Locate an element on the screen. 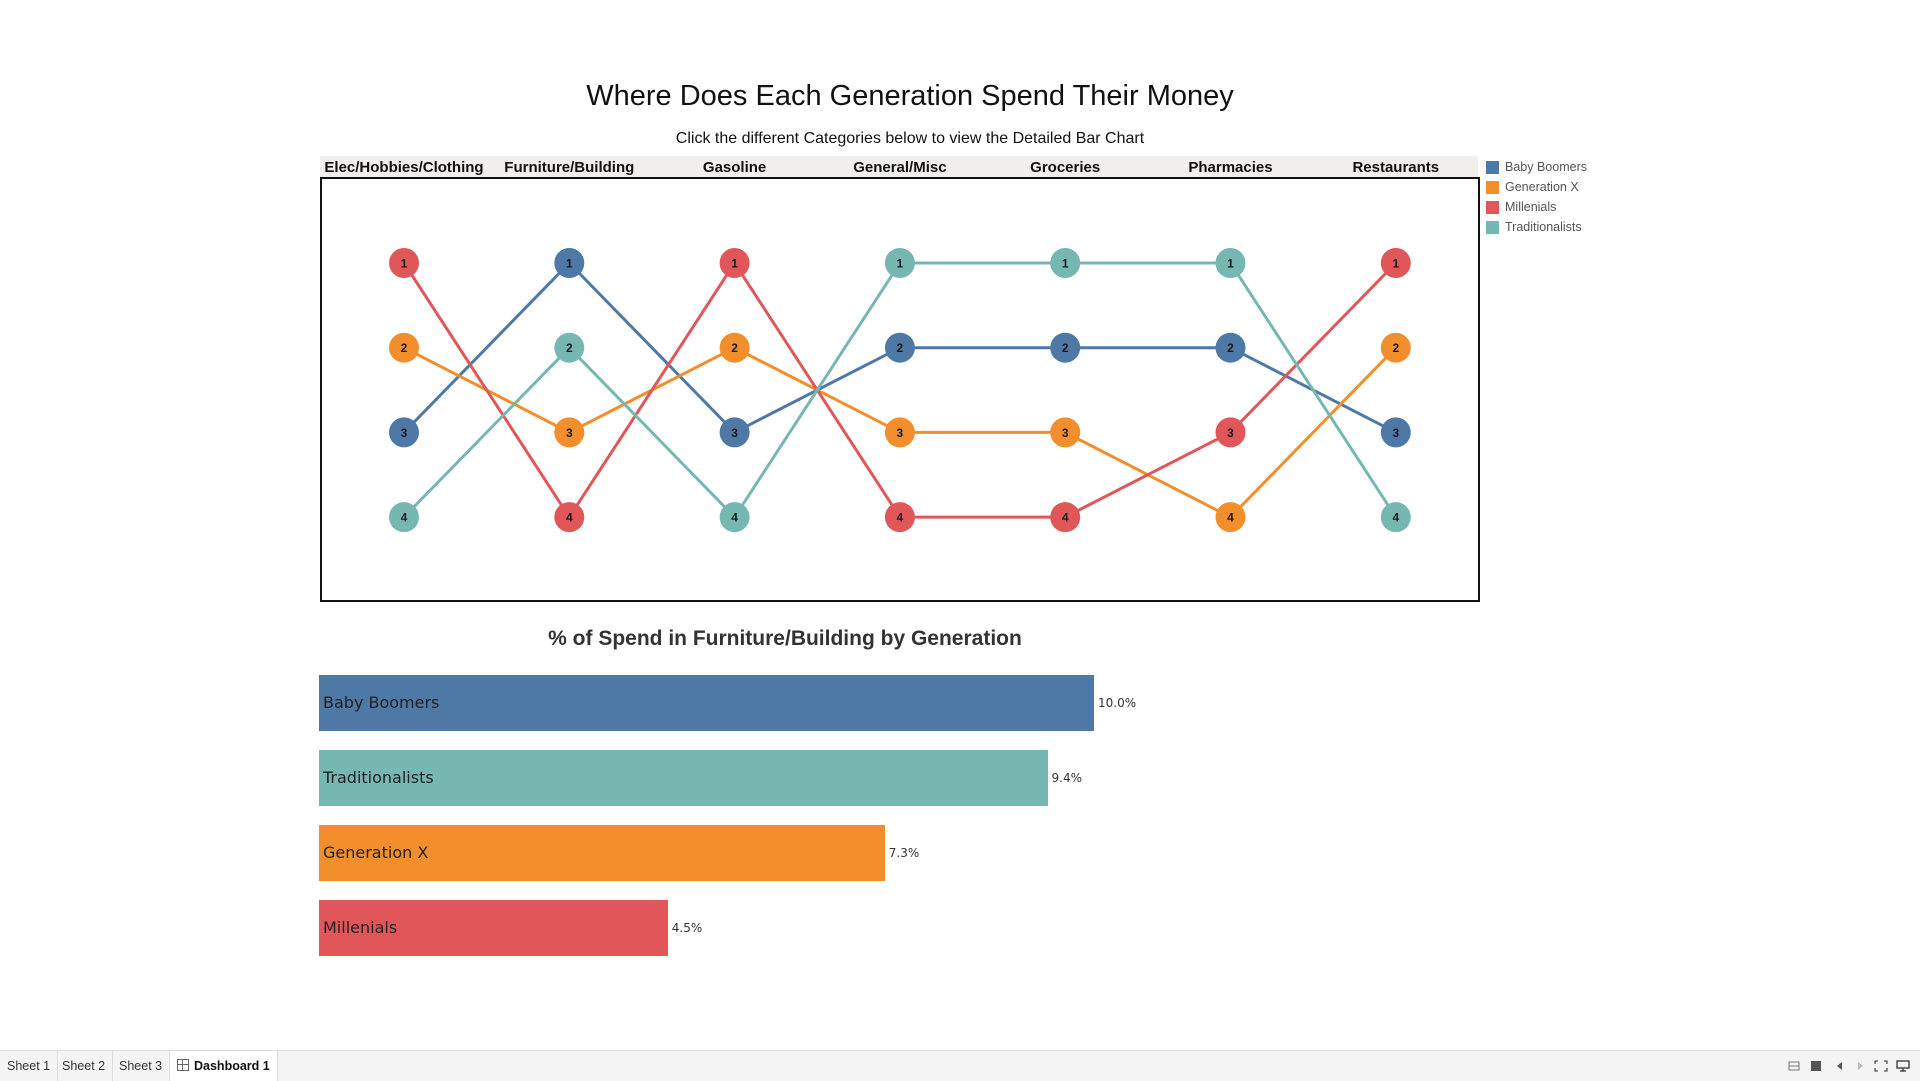 The width and height of the screenshot is (1920, 1081). legend-item-baby-boomers: Baby Boomers is located at coordinates (1536, 167).